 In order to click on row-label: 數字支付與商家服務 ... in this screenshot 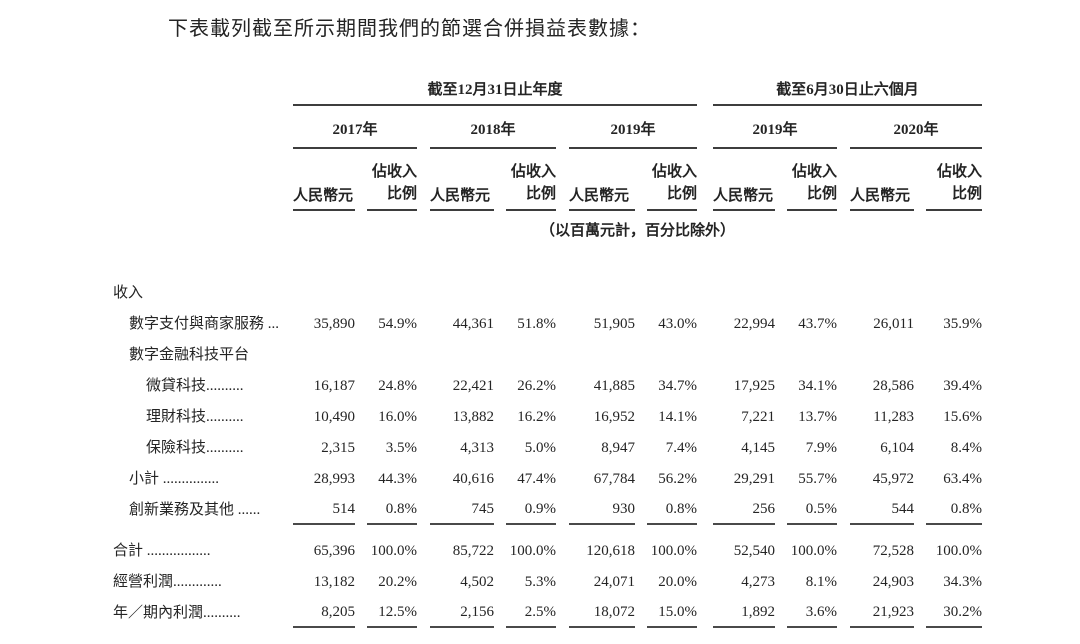, I will do `click(204, 324)`.